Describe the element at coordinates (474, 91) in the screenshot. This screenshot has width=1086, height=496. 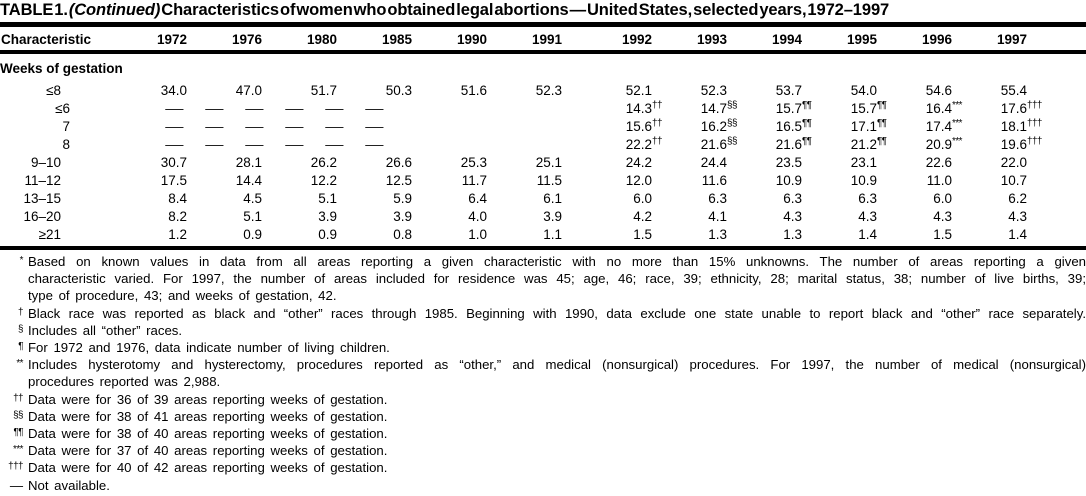
I see `cell-value: 51.6` at that location.